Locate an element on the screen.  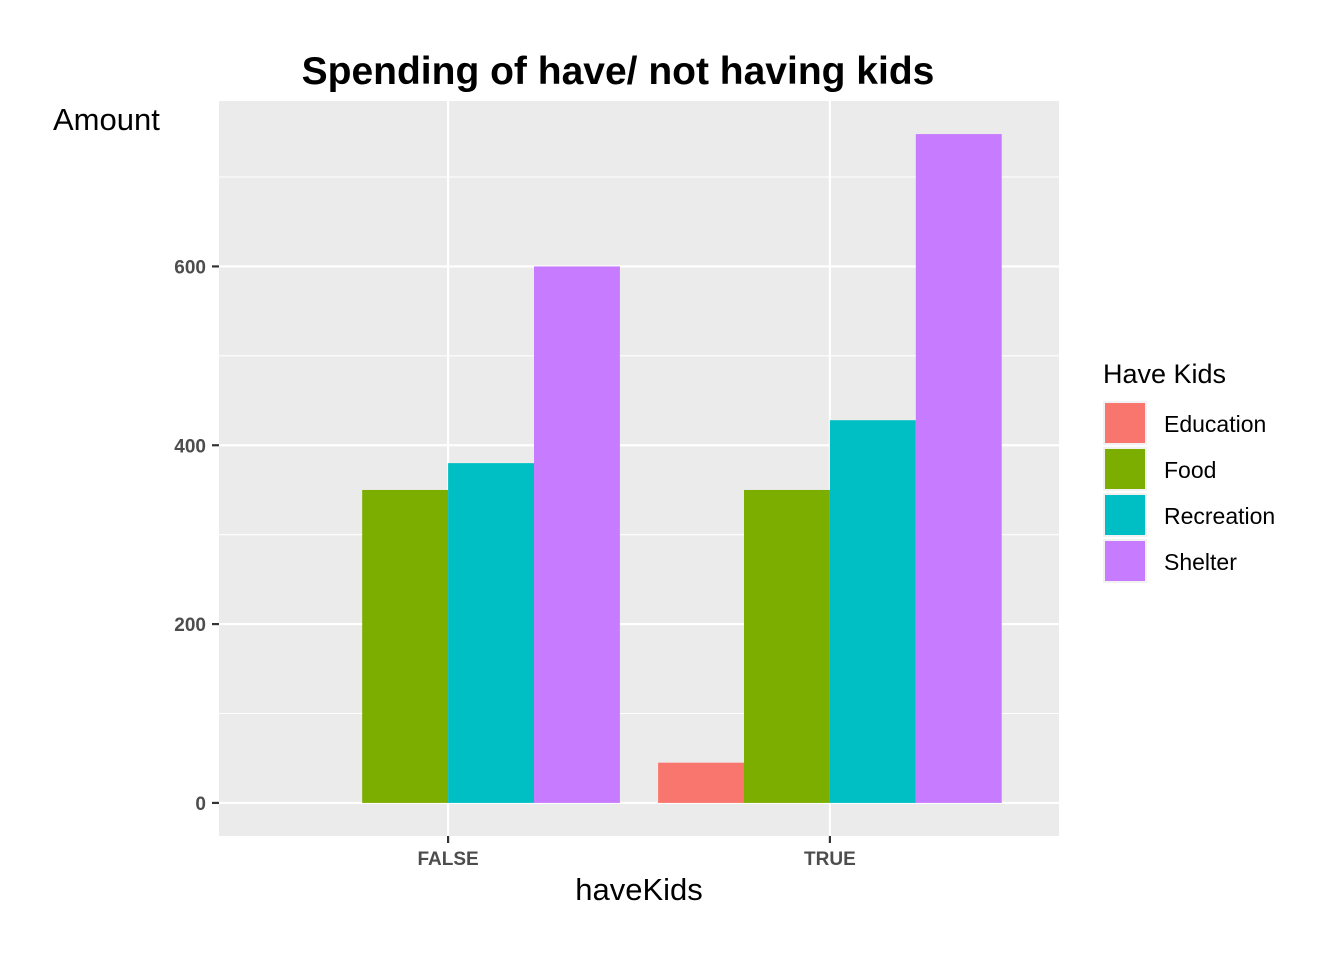
y-tick-label: 600 is located at coordinates (190, 267).